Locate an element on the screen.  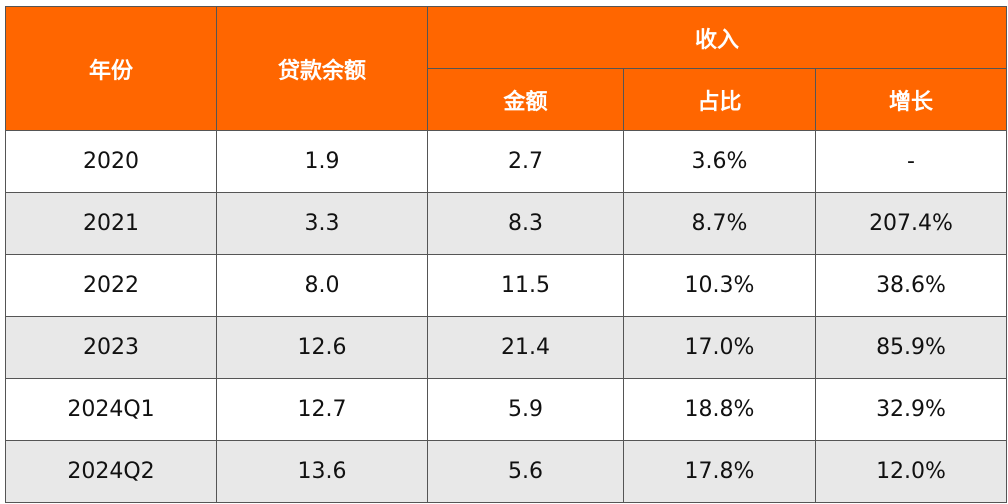
table-cell: 2020 is located at coordinates (111, 161).